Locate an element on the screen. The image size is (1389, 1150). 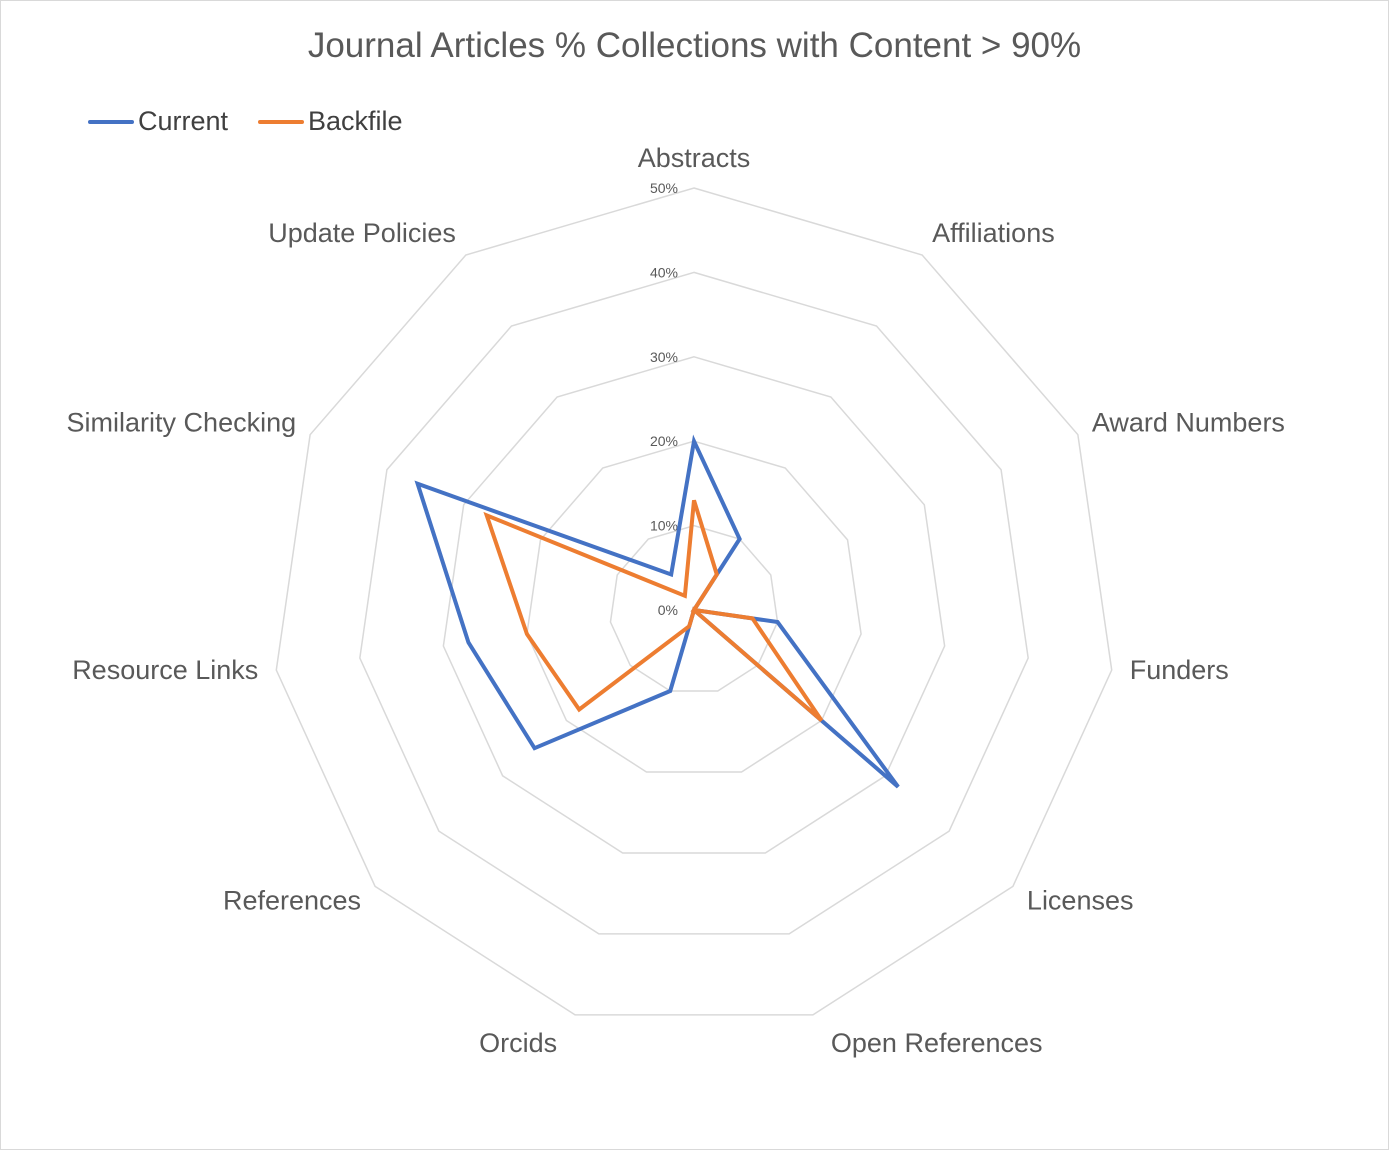
tick-label: 40% is located at coordinates (664, 272).